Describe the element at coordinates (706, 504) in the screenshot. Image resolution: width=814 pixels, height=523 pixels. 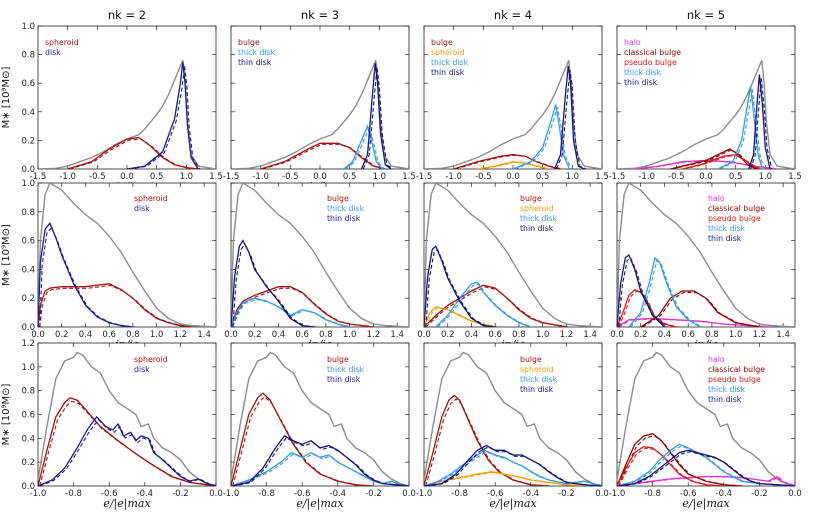
I see `x-axis-label: e/|e|max` at that location.